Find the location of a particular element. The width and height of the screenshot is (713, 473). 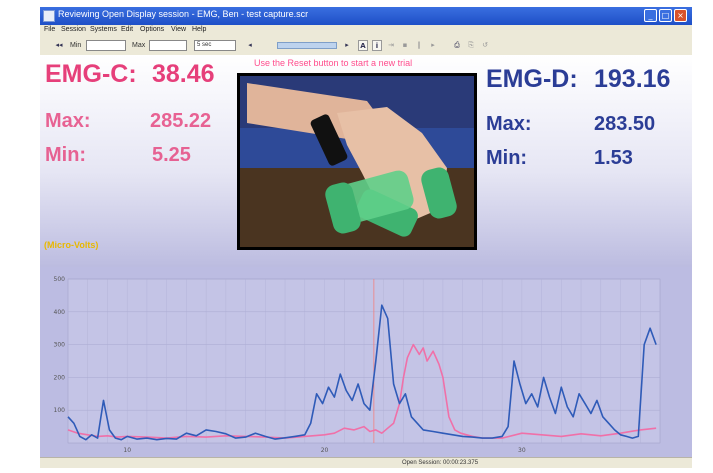

emg-c-max-value: 285.22 is located at coordinates (181, 121).